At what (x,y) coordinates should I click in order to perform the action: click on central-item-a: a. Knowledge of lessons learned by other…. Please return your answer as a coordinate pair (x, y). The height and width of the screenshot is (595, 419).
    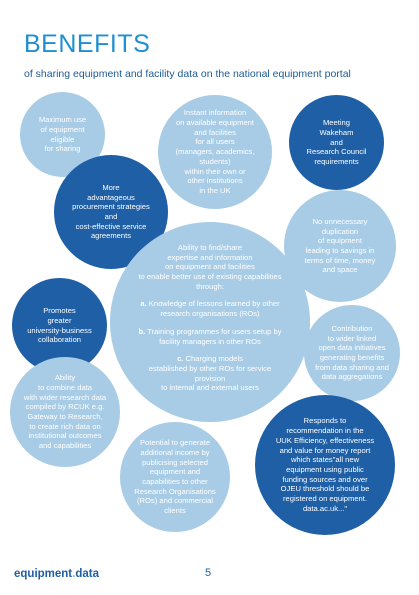
    Looking at the image, I should click on (210, 308).